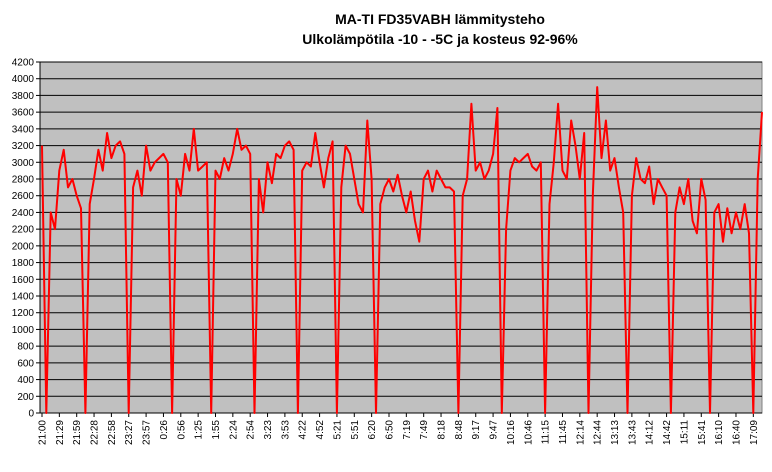  Describe the element at coordinates (285, 430) in the screenshot. I see `x-tick-label: 3:53` at that location.